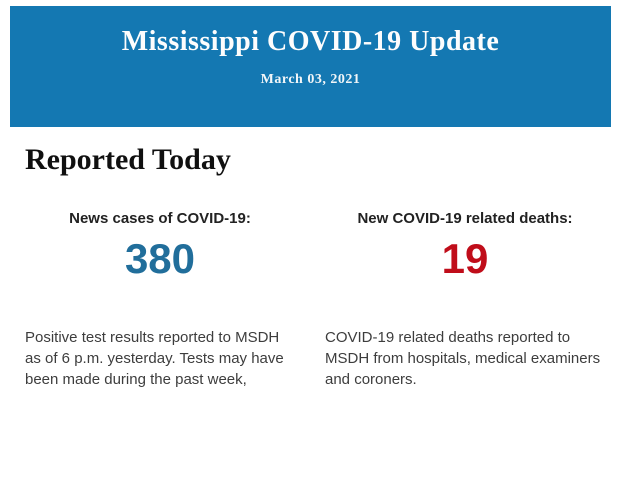  Describe the element at coordinates (160, 218) in the screenshot. I see `new-cases-label: News cases of COVID-19:` at that location.